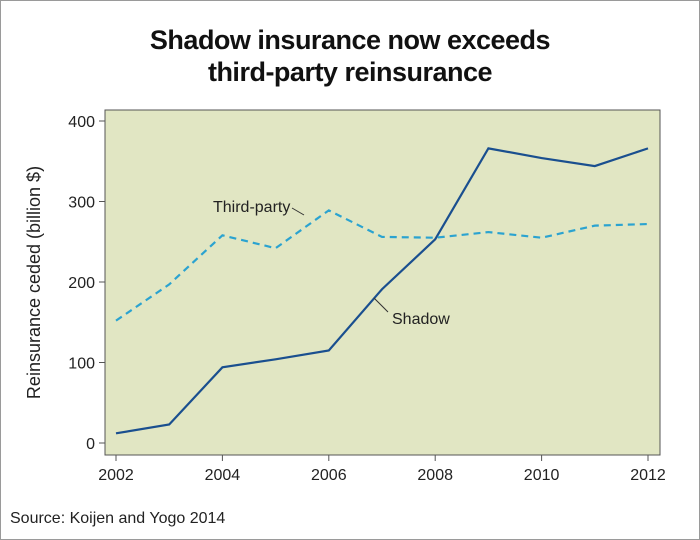  I want to click on y-tick-label: 300, so click(81, 203).